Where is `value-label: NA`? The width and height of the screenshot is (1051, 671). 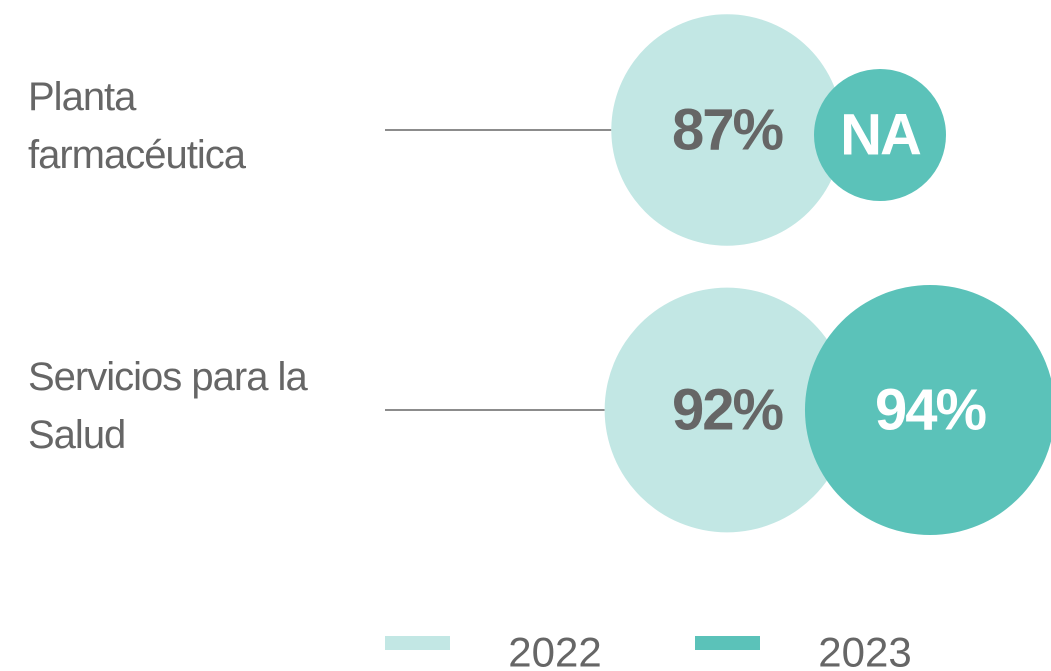 value-label: NA is located at coordinates (880, 135).